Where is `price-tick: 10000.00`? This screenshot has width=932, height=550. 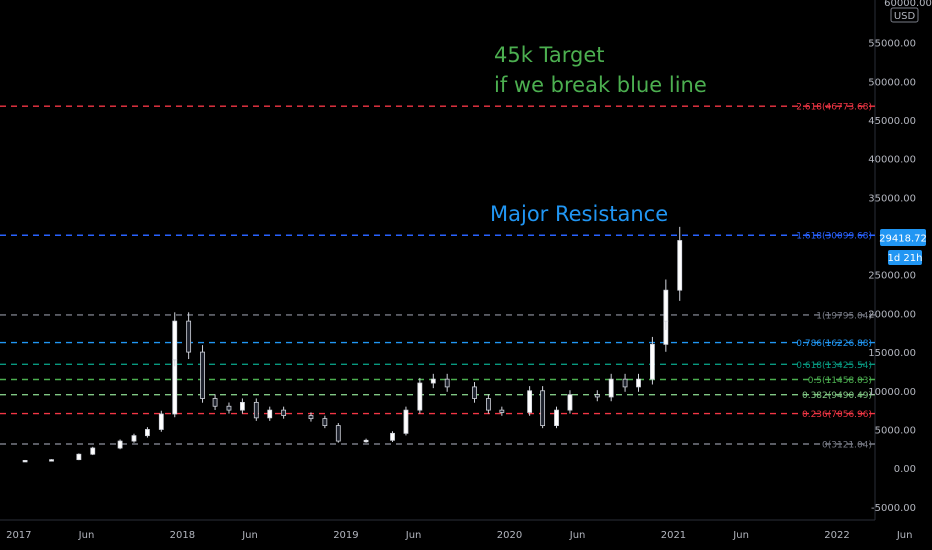
price-tick: 10000.00 is located at coordinates (892, 392).